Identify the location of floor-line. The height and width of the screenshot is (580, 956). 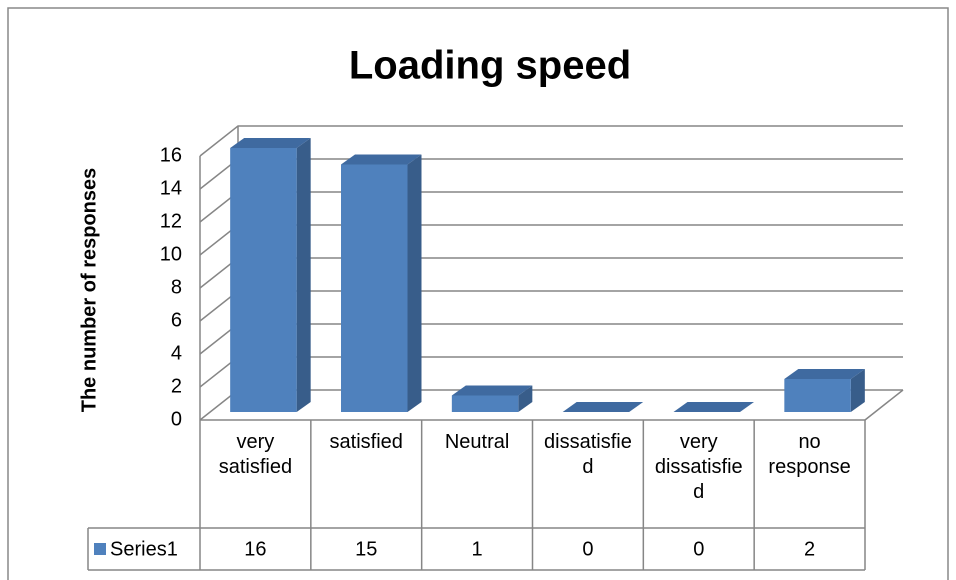
(884, 405).